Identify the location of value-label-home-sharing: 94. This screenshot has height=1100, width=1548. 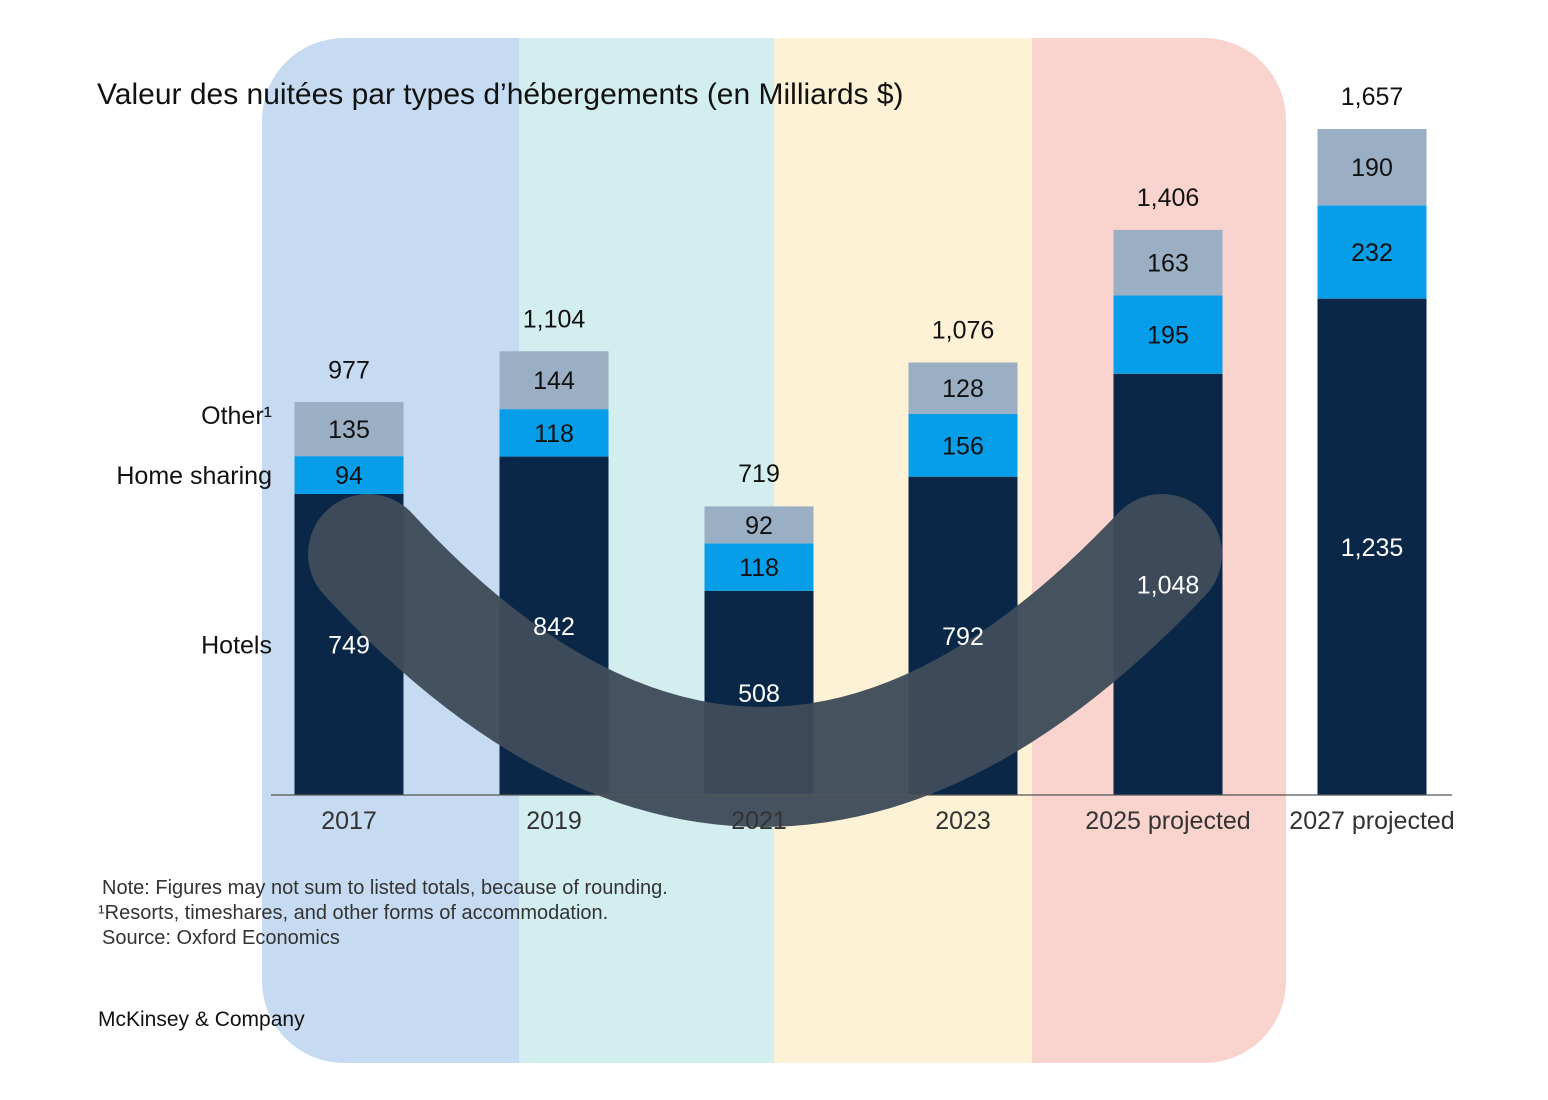
(349, 476).